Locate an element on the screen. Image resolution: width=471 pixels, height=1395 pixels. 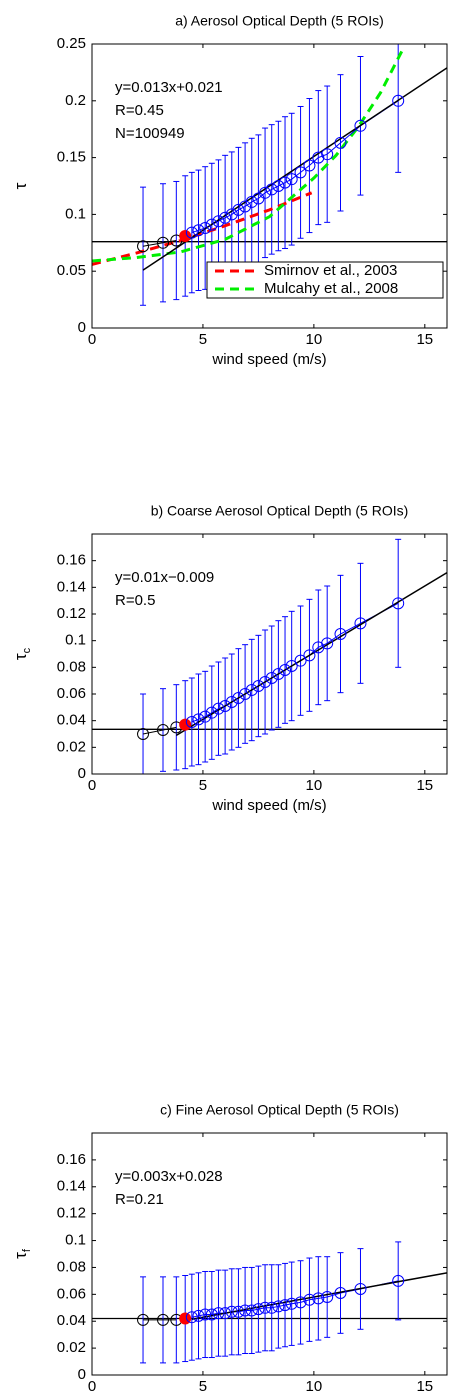
y-tick-label: 0.14 is located at coordinates (71, 1186).